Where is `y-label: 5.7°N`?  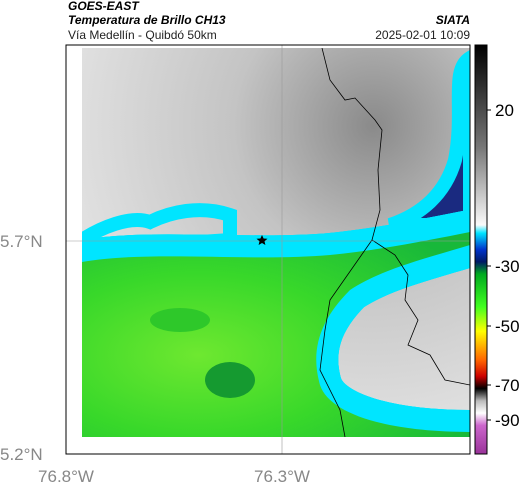 y-label: 5.7°N is located at coordinates (21, 241).